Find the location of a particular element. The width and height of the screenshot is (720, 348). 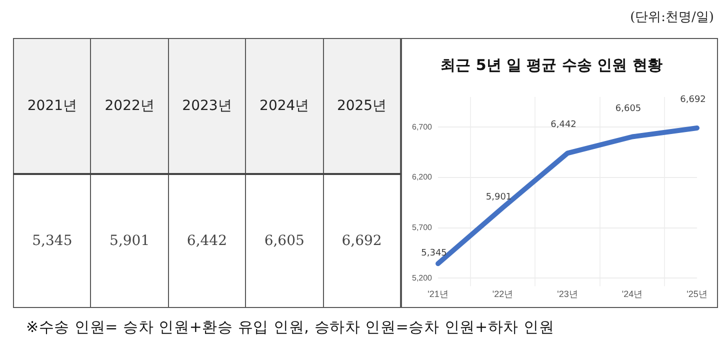

text: 2023년 is located at coordinates (207, 106).